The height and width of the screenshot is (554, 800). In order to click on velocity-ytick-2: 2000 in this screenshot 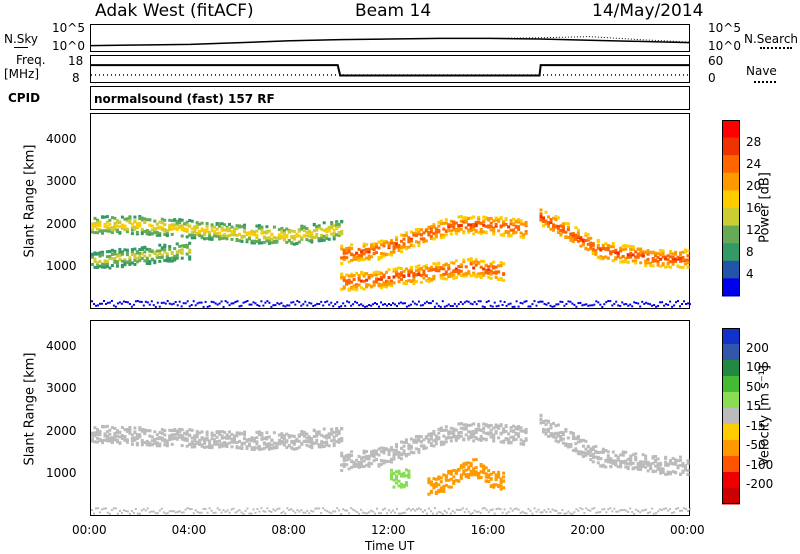, I will do `click(61, 430)`.